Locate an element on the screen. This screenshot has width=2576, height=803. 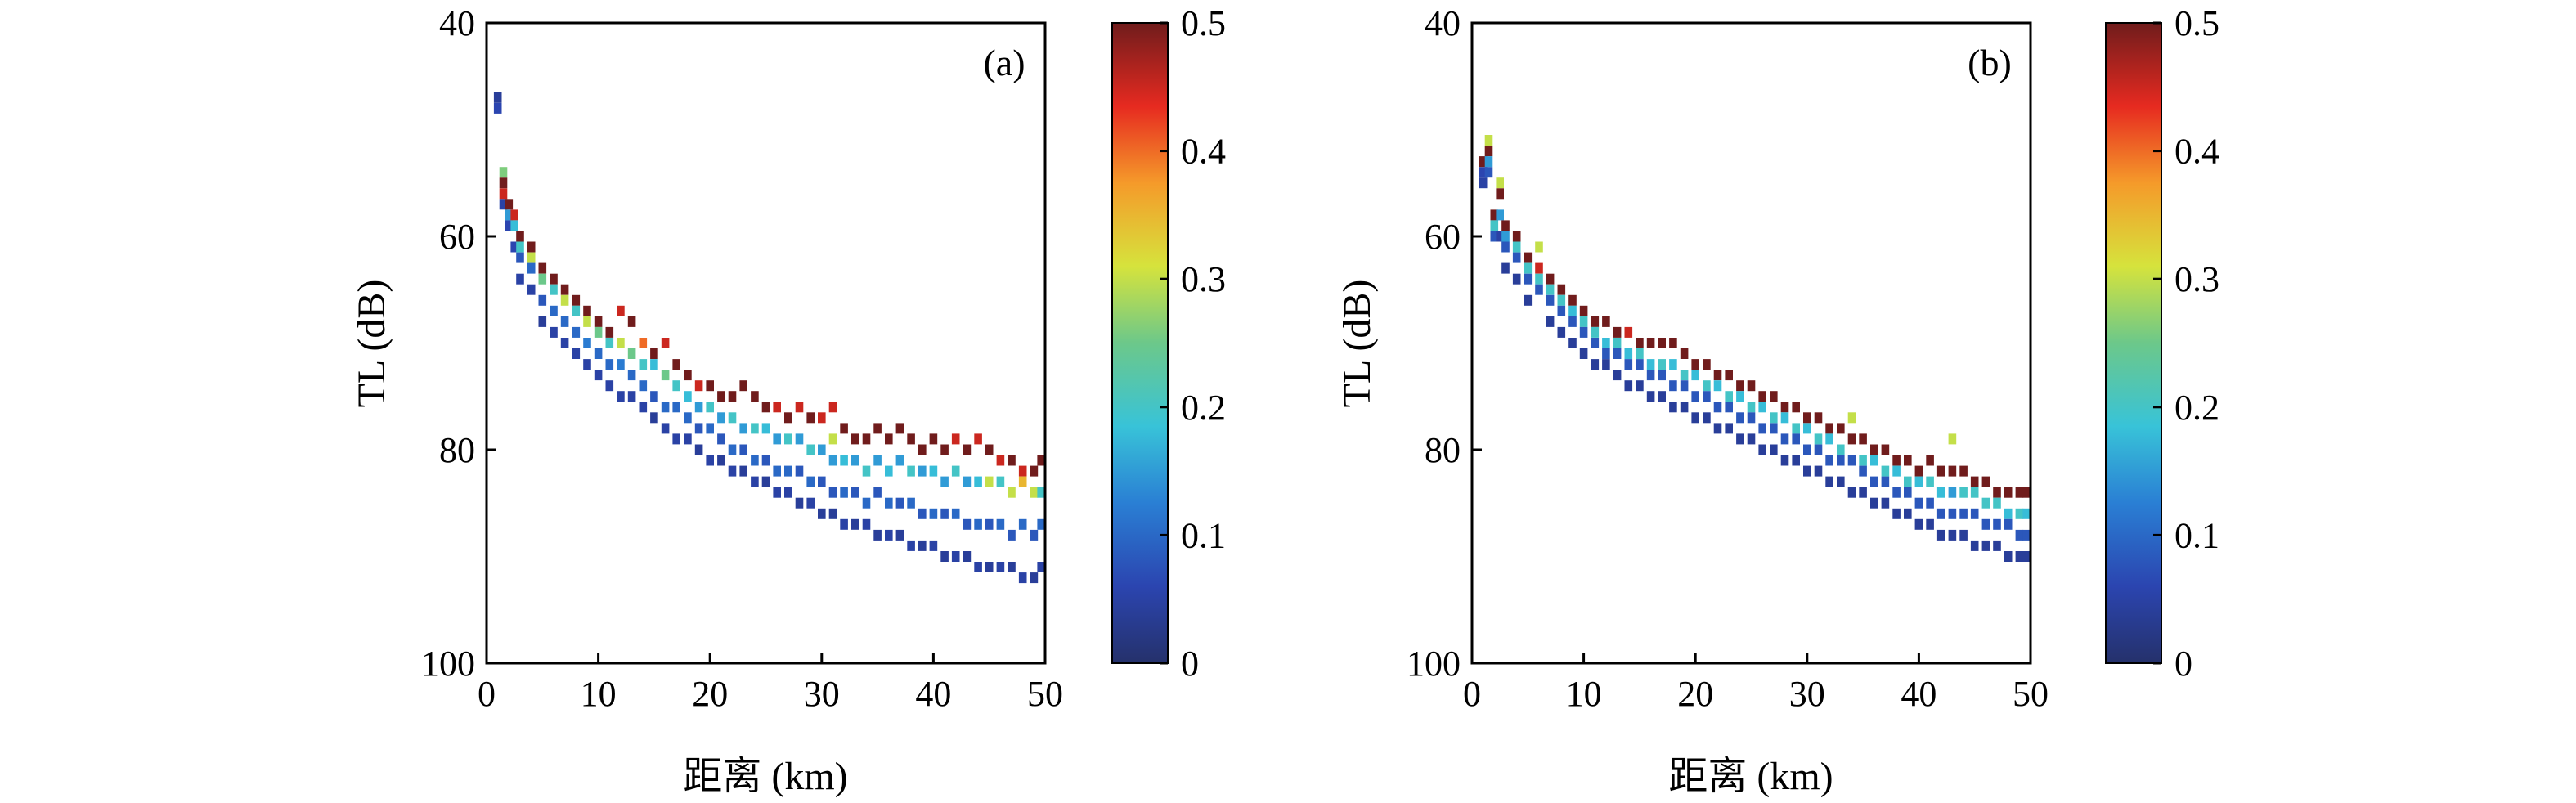
y-tick-label: 60 is located at coordinates (1443, 237).